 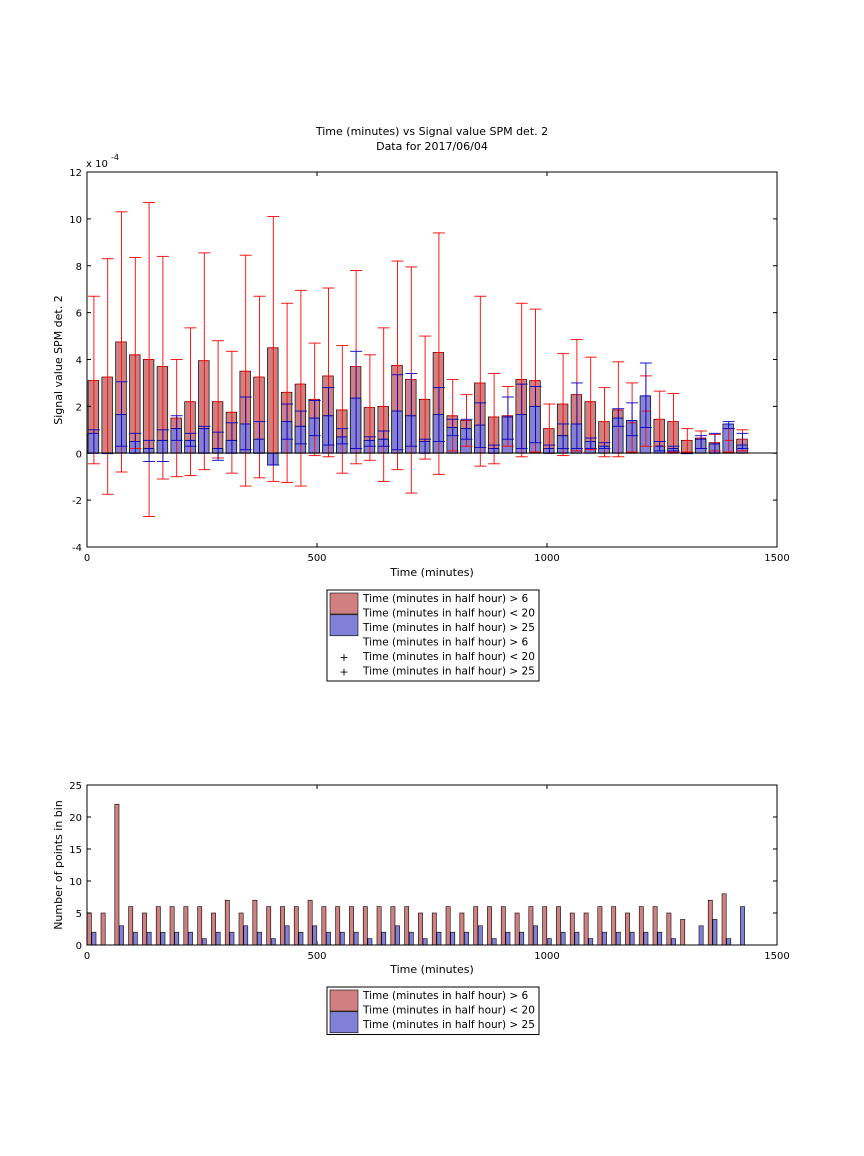 What do you see at coordinates (79, 267) in the screenshot?
I see `chart1-y-tick-label: 8` at bounding box center [79, 267].